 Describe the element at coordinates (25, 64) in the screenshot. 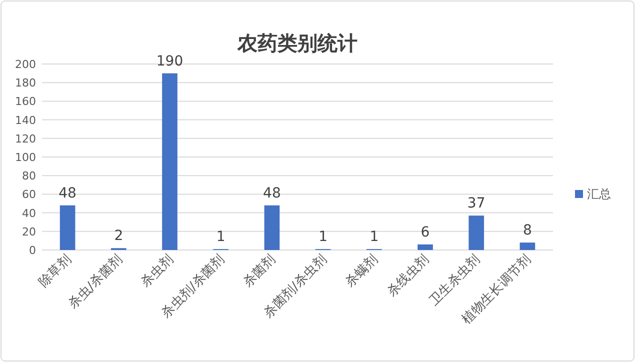

I see `y-tick-label: 200` at that location.